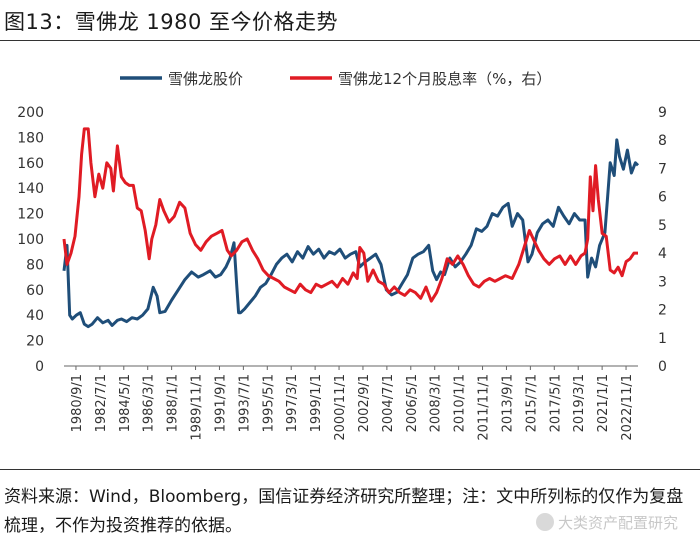 This screenshot has height=554, width=700. Describe the element at coordinates (30, 215) in the screenshot. I see `y-left-tick-label: 120` at that location.